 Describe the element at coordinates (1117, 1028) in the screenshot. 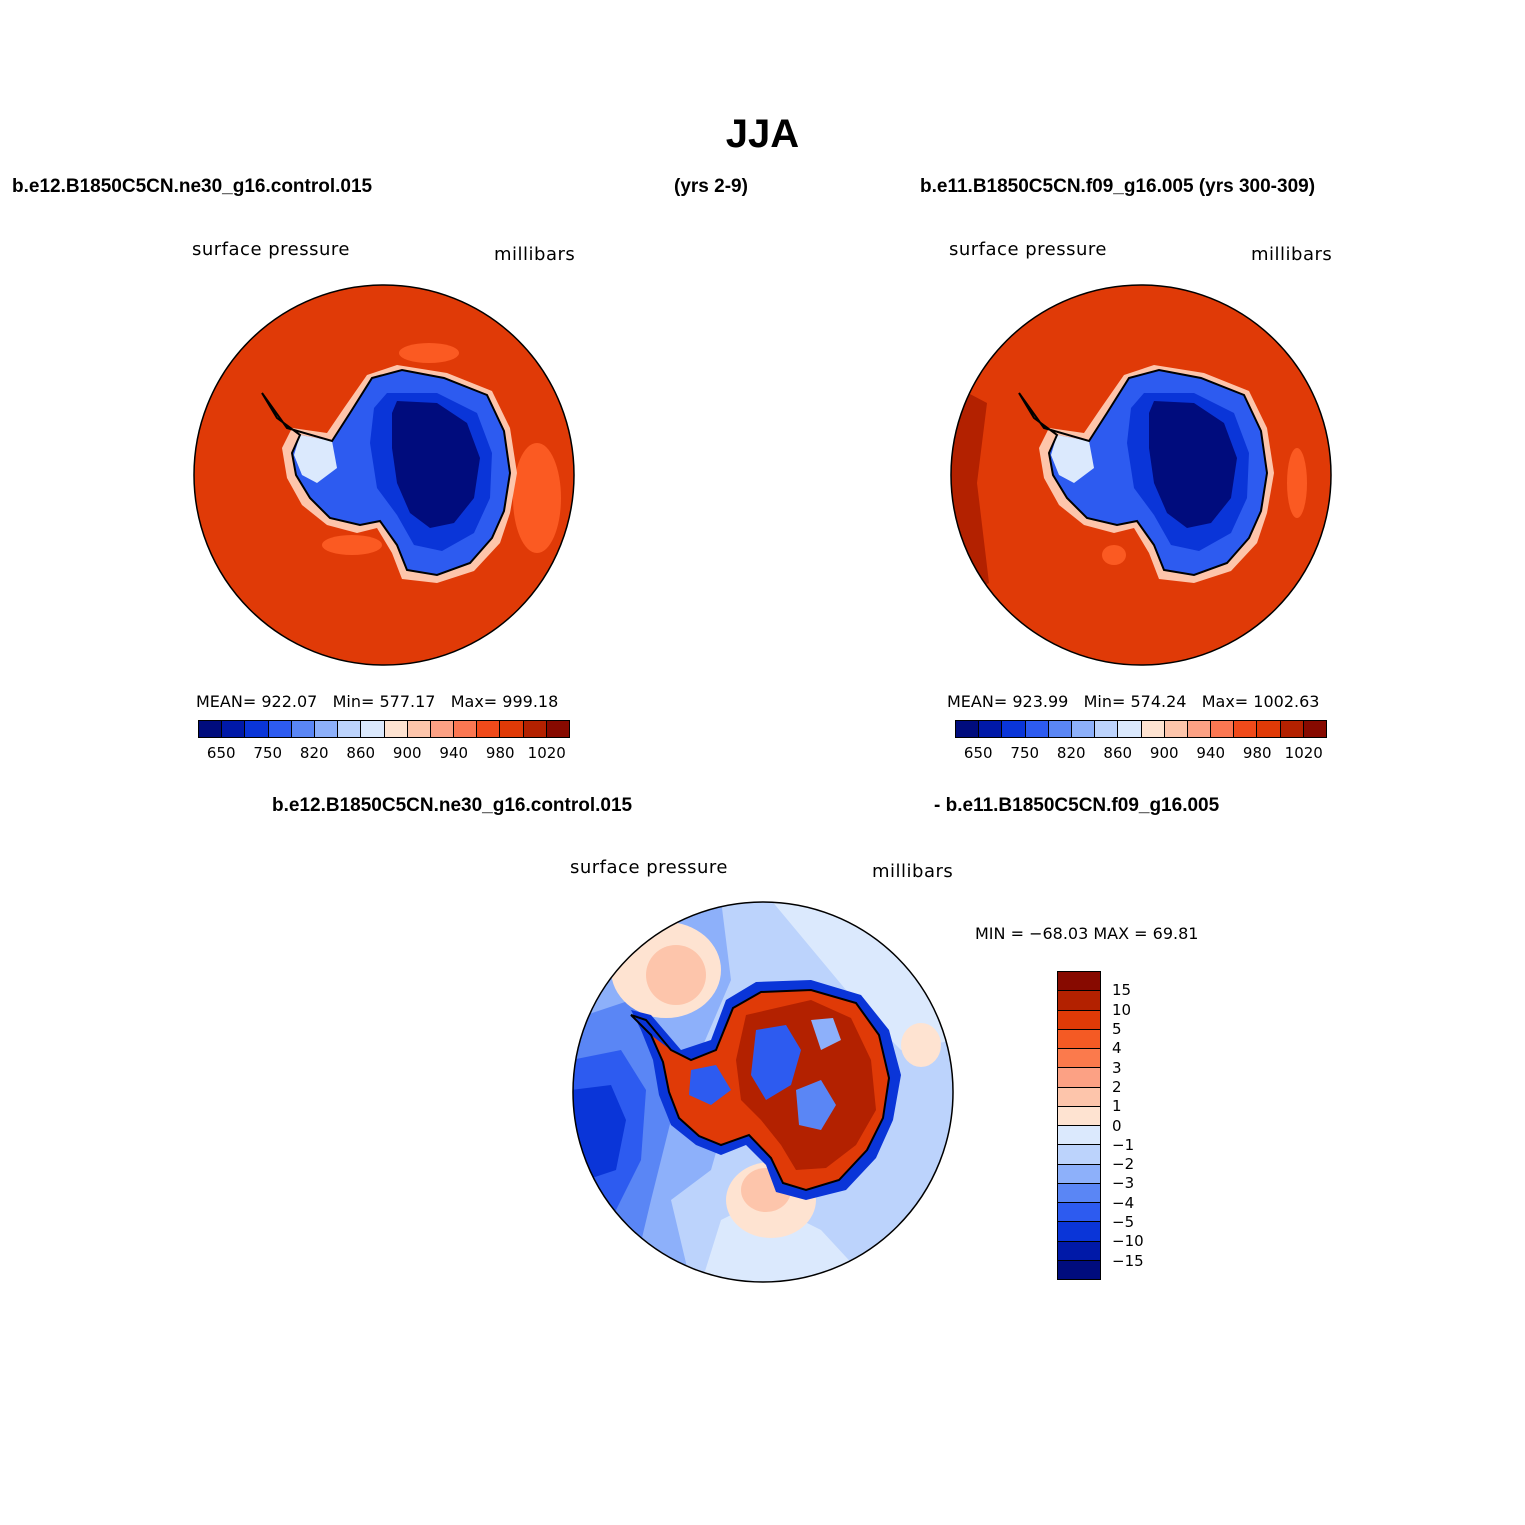

I see `colorbar-tick-label: 5` at that location.